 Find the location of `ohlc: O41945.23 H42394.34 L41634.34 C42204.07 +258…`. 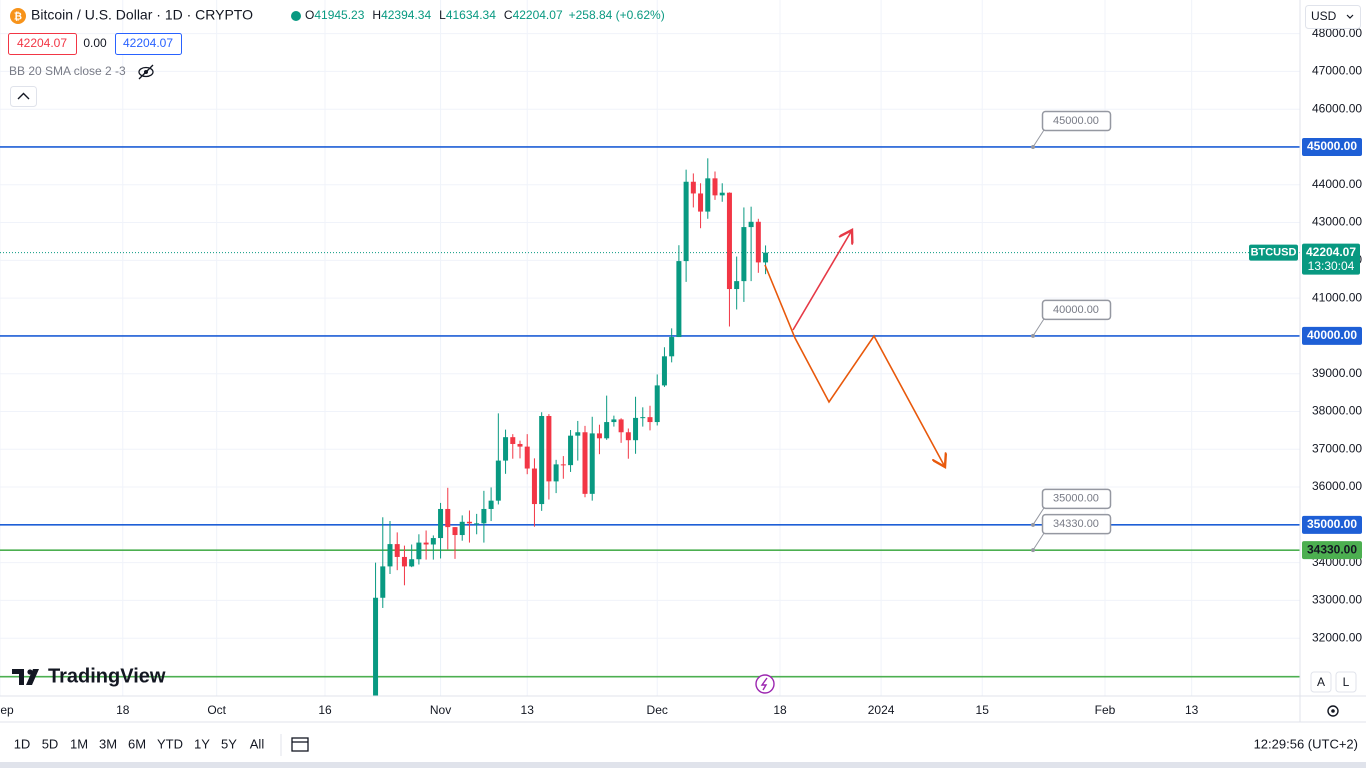

ohlc: O41945.23 H42394.34 L41634.34 C42204.07 +258… is located at coordinates (485, 15).